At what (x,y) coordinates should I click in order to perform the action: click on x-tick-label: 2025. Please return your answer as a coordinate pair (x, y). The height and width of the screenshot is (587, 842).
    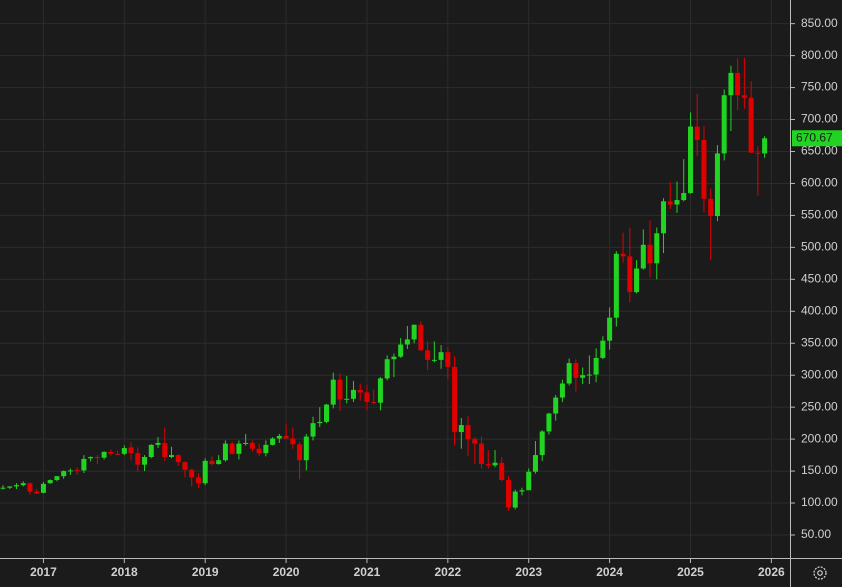
    Looking at the image, I should click on (690, 572).